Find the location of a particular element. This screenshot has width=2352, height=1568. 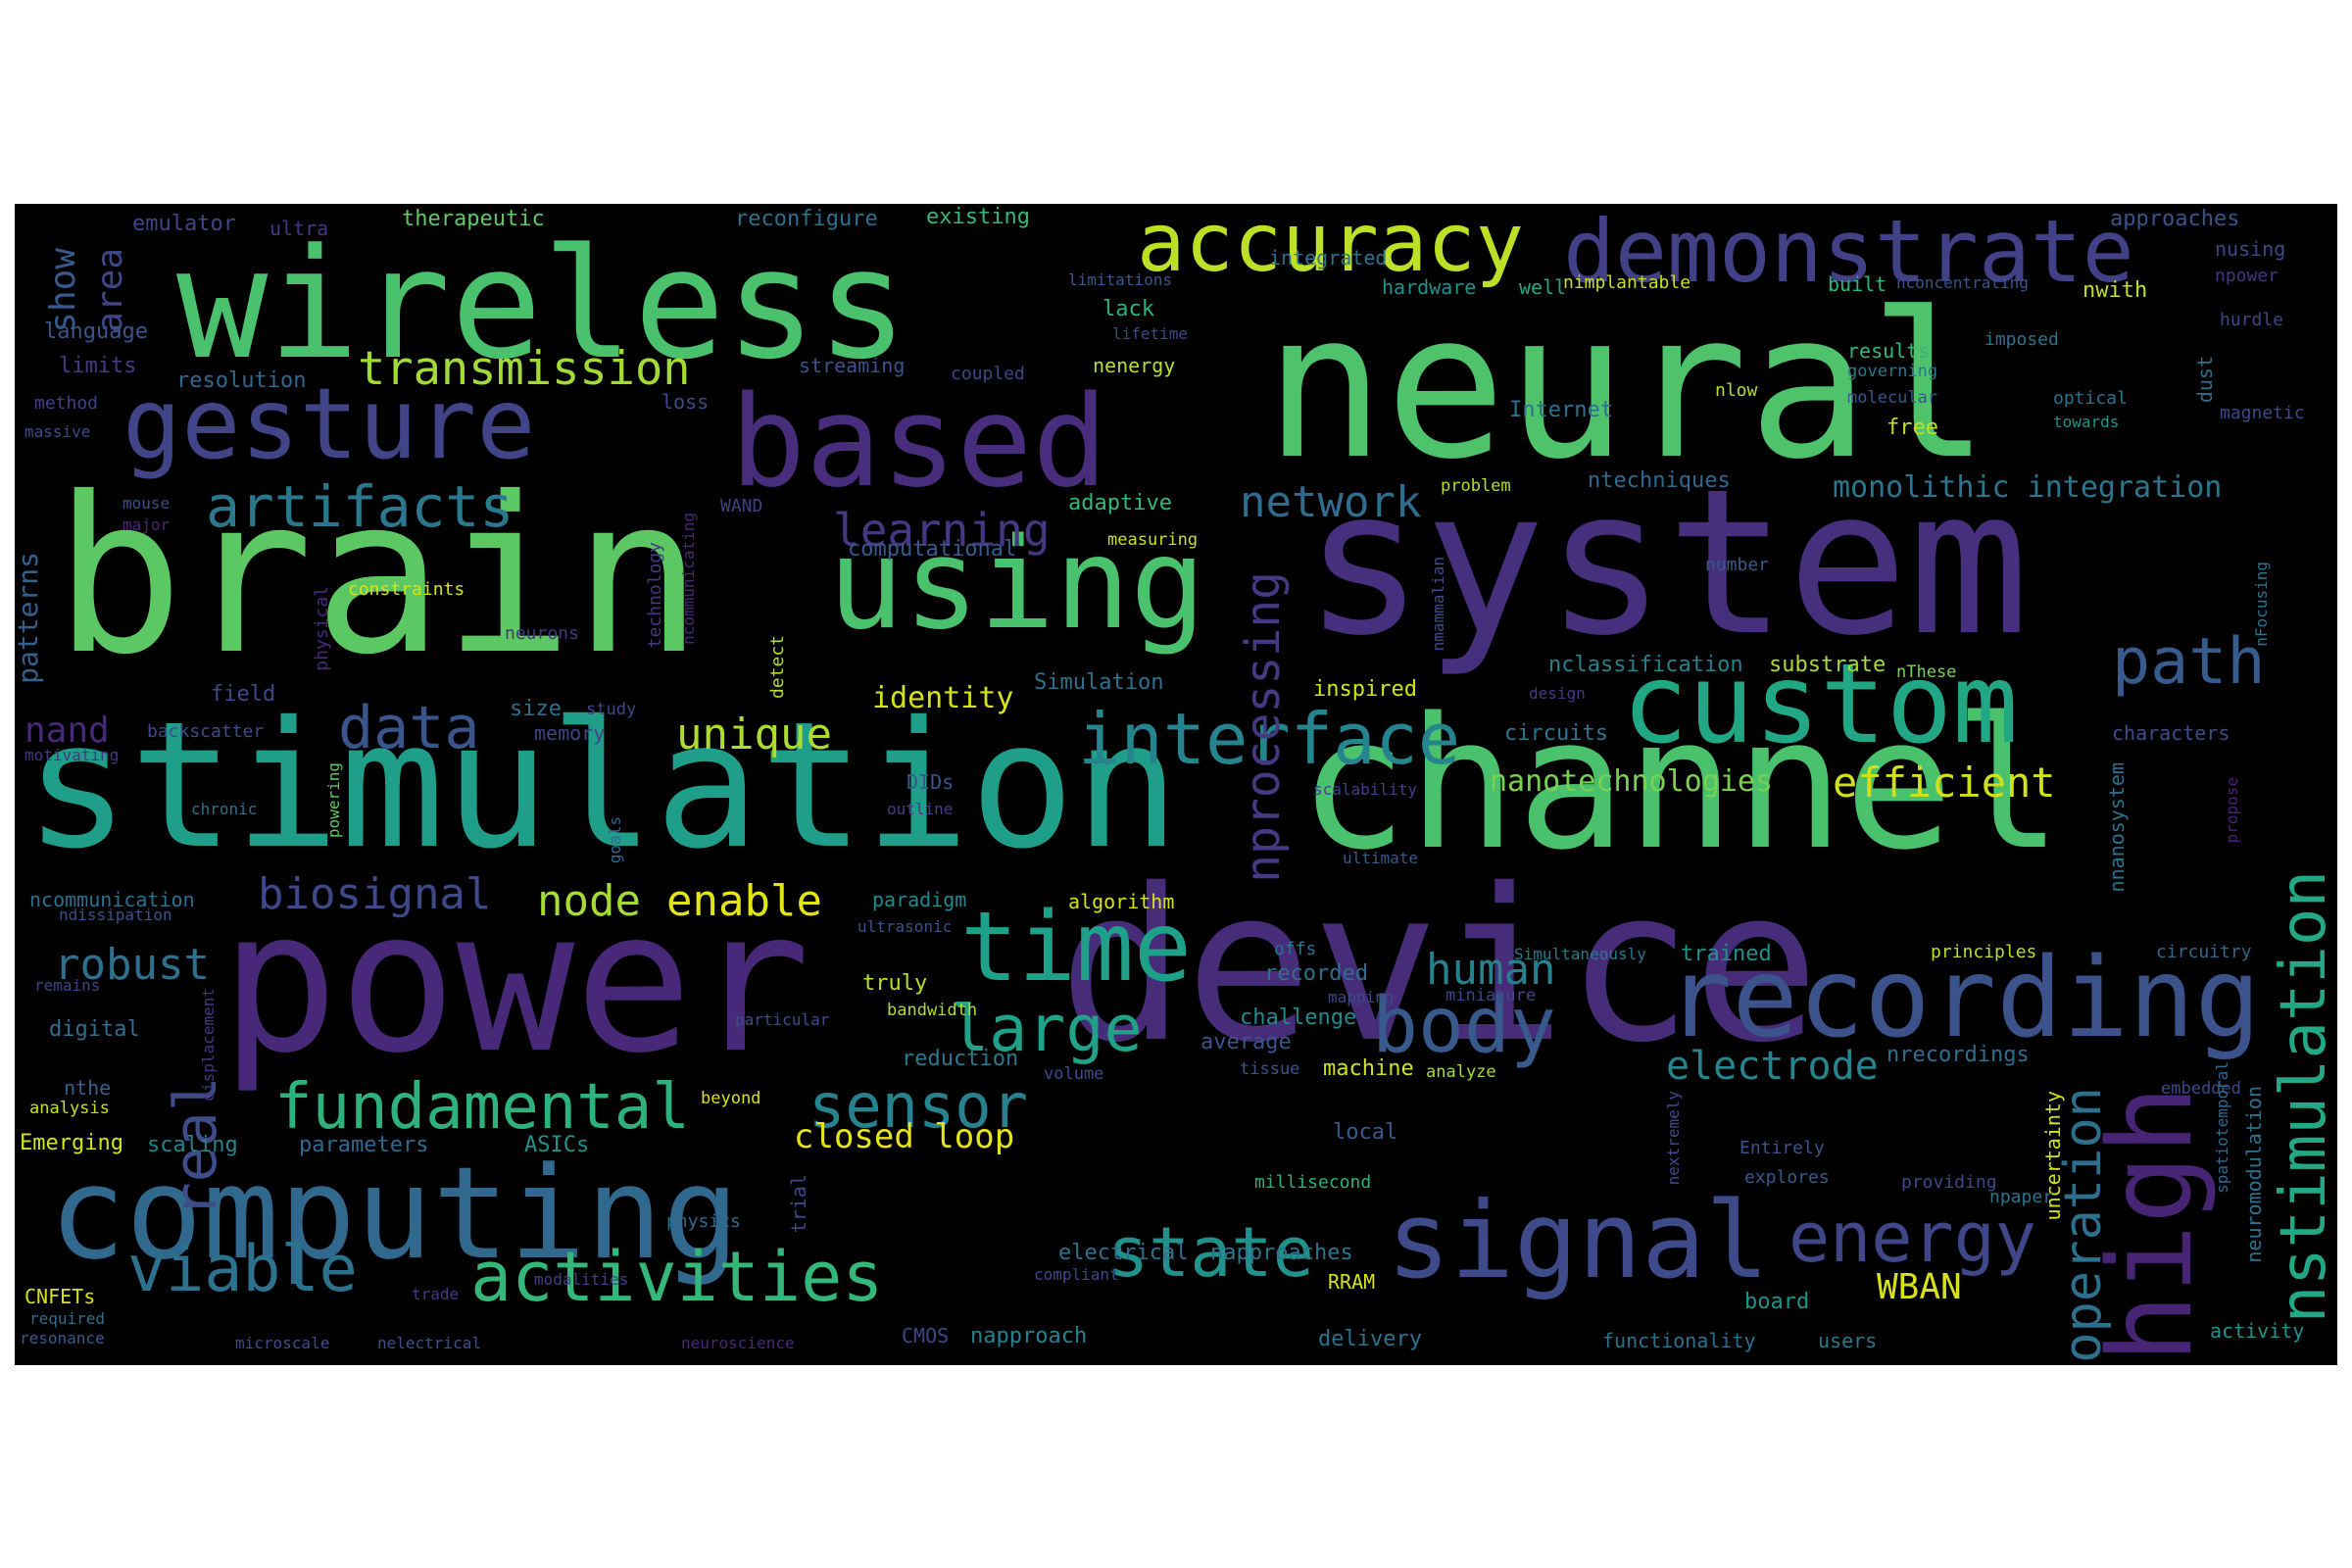

word-npower: npower is located at coordinates (2247, 276).